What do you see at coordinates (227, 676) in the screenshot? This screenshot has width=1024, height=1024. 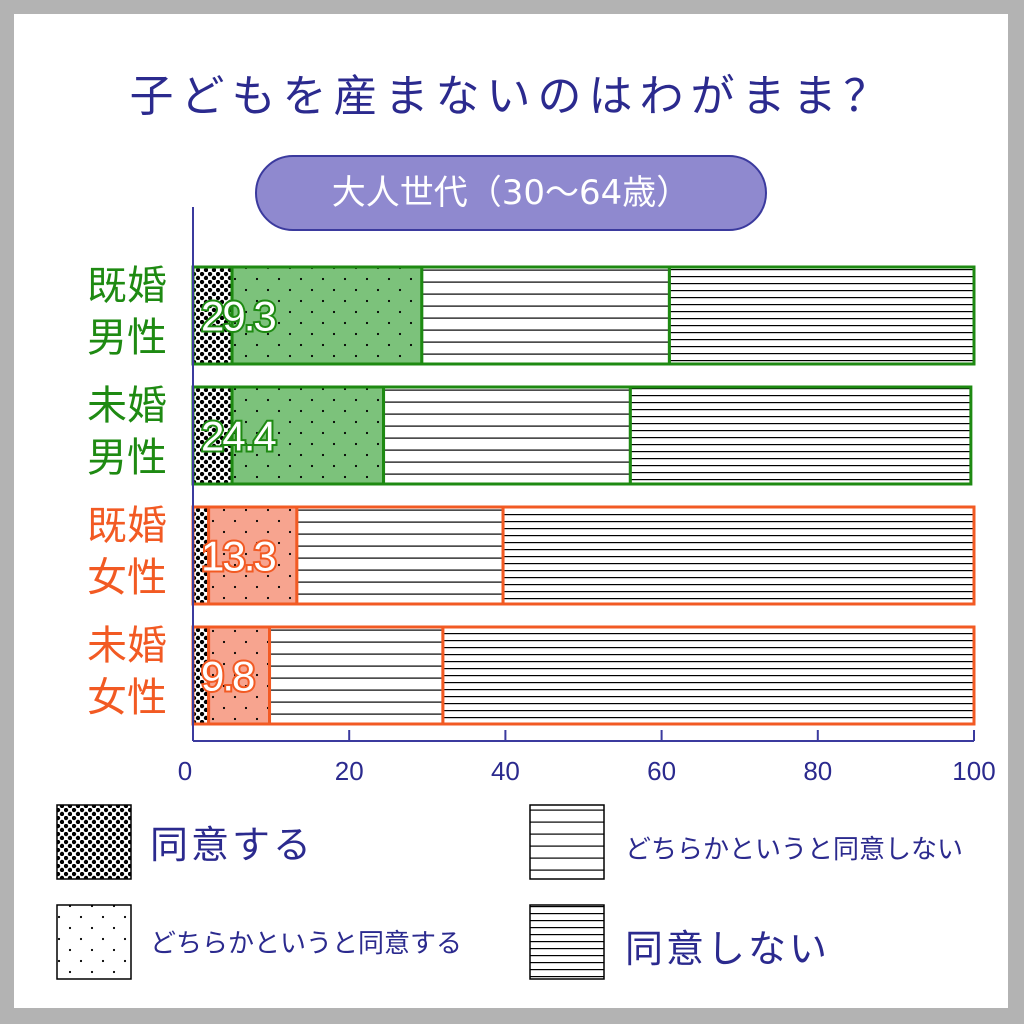 I see `data-label-row-4: 9.8` at bounding box center [227, 676].